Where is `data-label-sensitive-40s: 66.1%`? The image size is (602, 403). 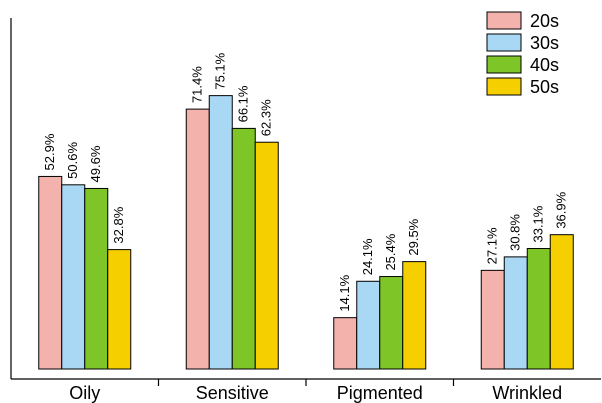
data-label-sensitive-40s: 66.1% is located at coordinates (243, 103).